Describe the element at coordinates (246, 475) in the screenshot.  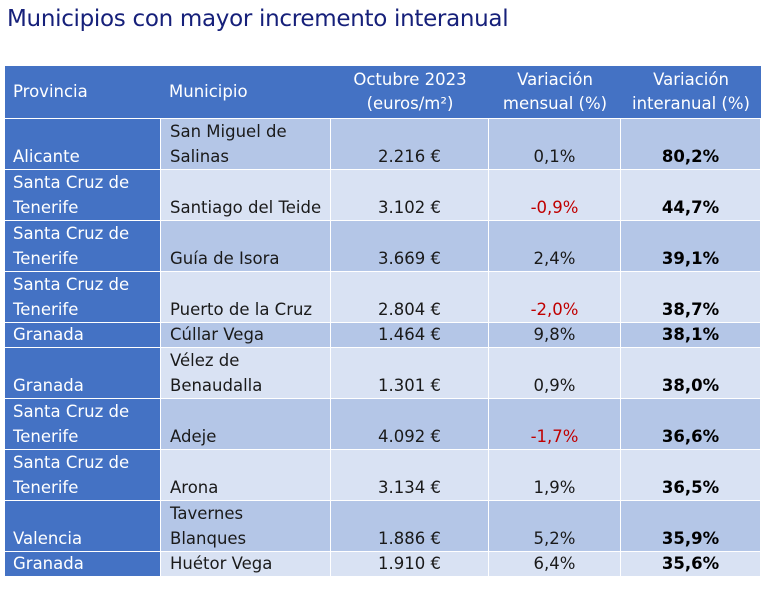
I see `cell-municipio: Arona` at that location.